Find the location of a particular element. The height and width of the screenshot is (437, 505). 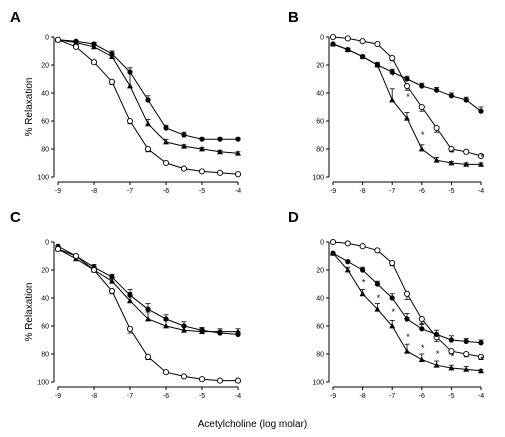

panel-letter: D is located at coordinates (293, 217).